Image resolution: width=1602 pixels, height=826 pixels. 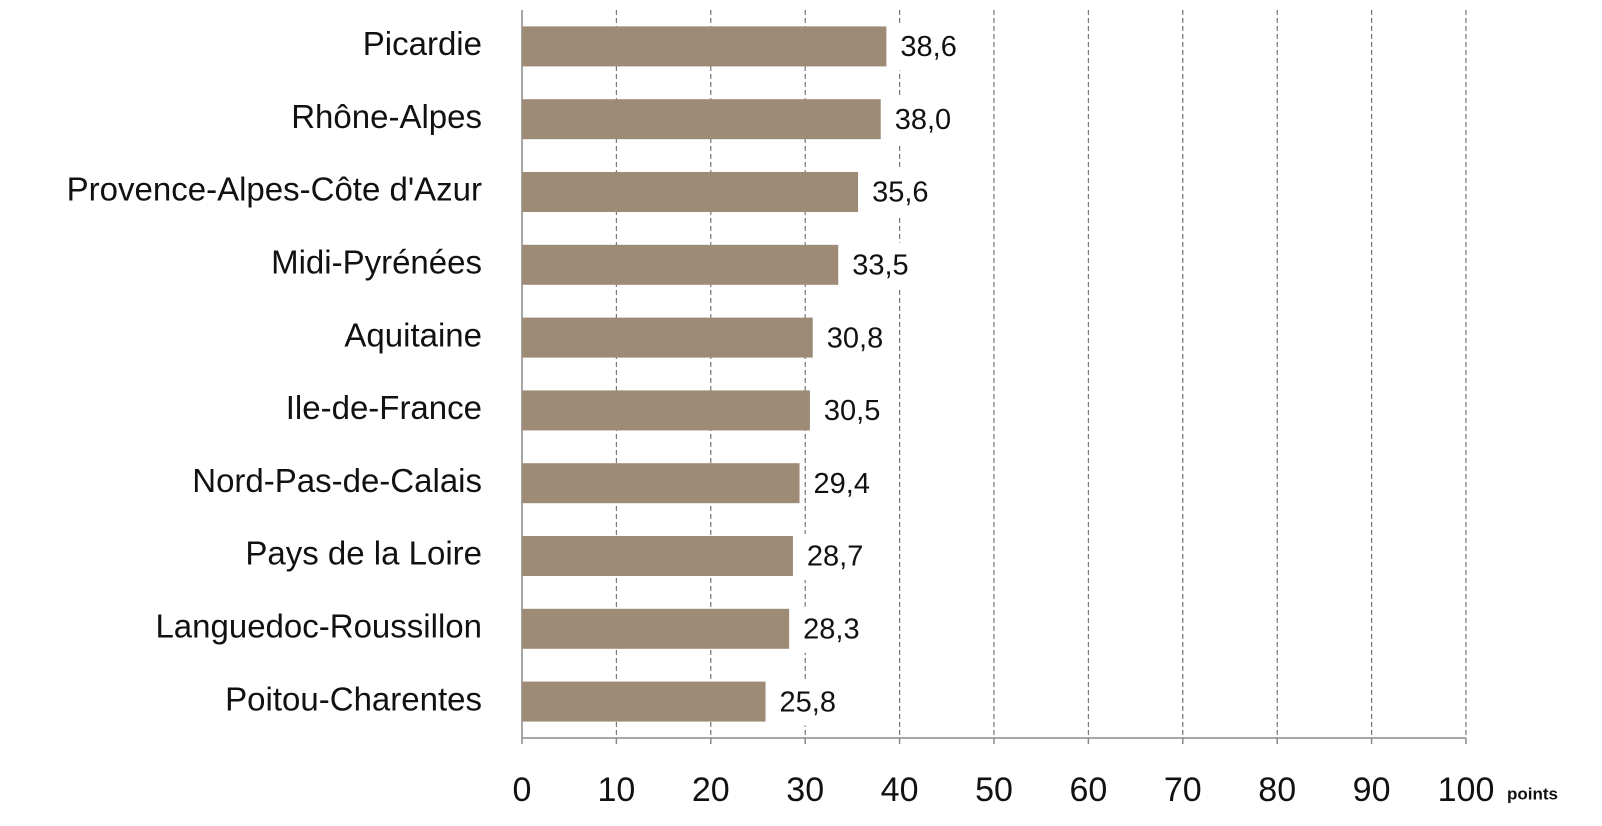 What do you see at coordinates (994, 790) in the screenshot?
I see `x-tick-label: 50` at bounding box center [994, 790].